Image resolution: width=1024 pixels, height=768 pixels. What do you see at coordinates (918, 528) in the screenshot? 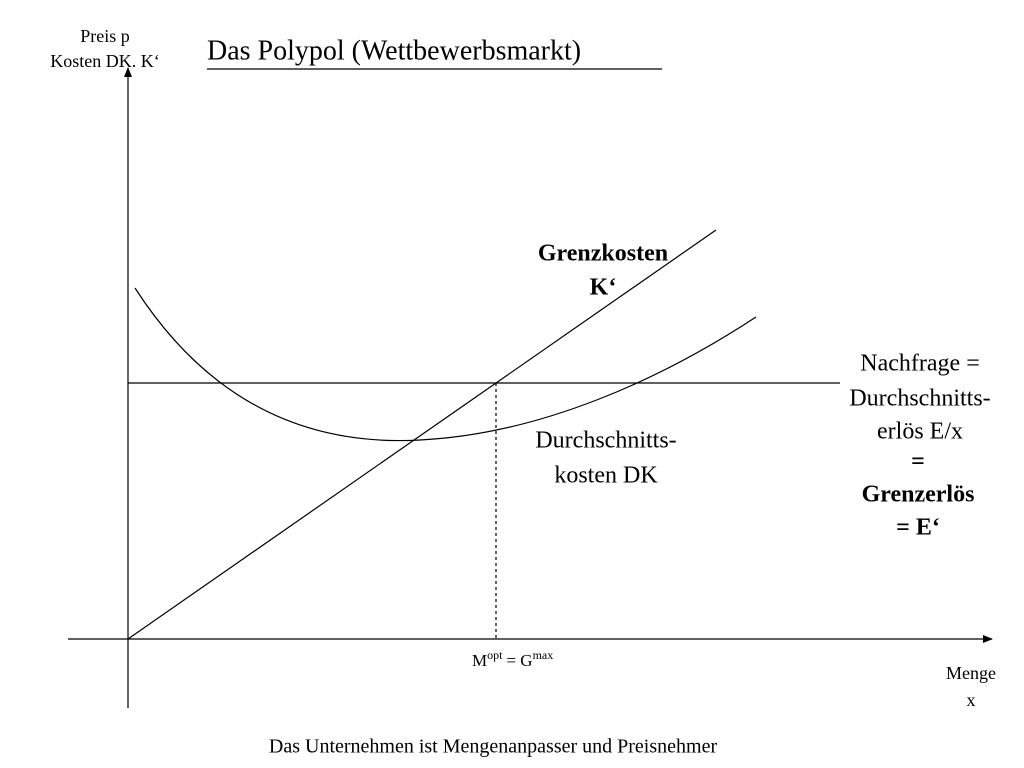
I see `demand-label: = E‘` at bounding box center [918, 528].